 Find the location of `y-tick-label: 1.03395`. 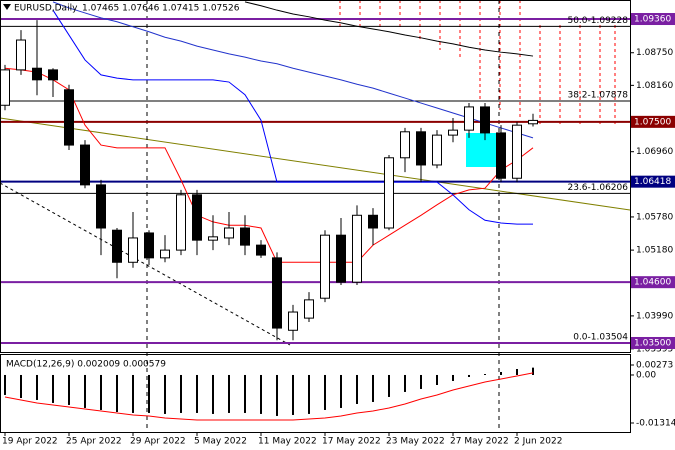

y-tick-label: 1.03395 is located at coordinates (654, 349).